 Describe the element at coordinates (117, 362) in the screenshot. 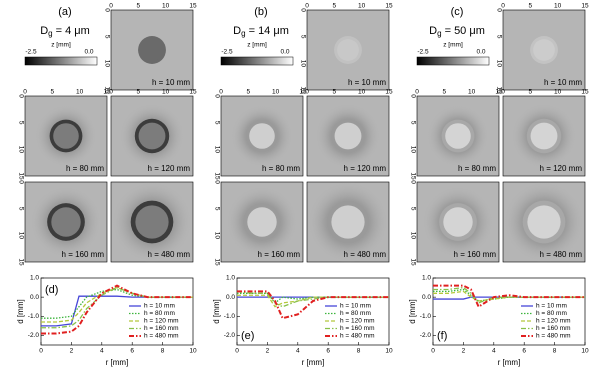

I see `x-axis-label: r [mm]` at that location.